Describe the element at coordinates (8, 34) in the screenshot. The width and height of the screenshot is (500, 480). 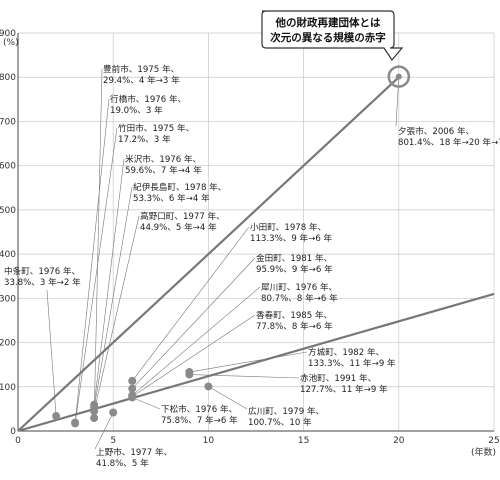
I see `y-tick-label: 900` at that location.